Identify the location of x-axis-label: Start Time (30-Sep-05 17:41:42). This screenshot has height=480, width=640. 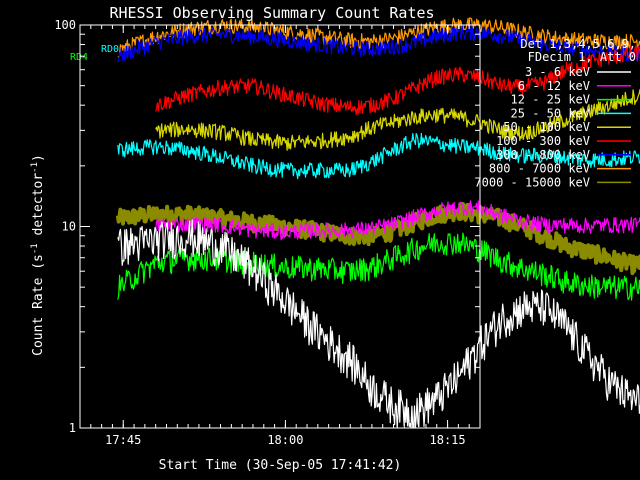
(280, 465).